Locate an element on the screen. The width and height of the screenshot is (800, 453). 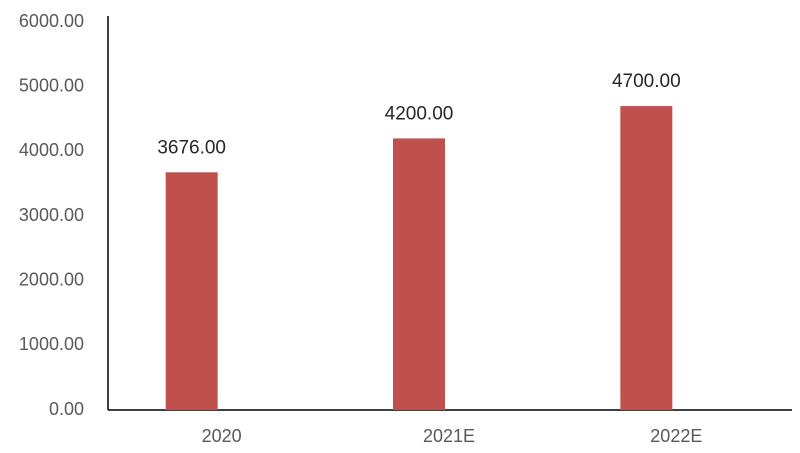
value-label: 3676.00 is located at coordinates (191, 147).